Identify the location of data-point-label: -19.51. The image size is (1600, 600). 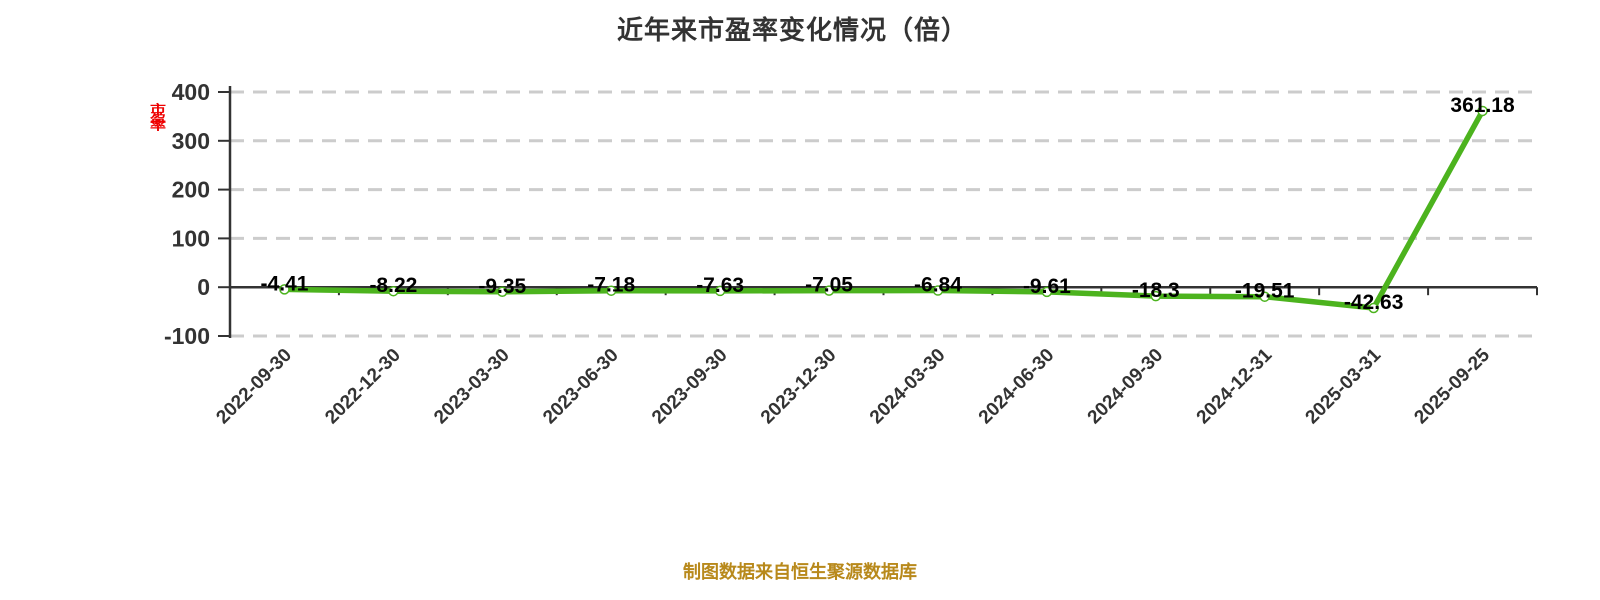
(1265, 291).